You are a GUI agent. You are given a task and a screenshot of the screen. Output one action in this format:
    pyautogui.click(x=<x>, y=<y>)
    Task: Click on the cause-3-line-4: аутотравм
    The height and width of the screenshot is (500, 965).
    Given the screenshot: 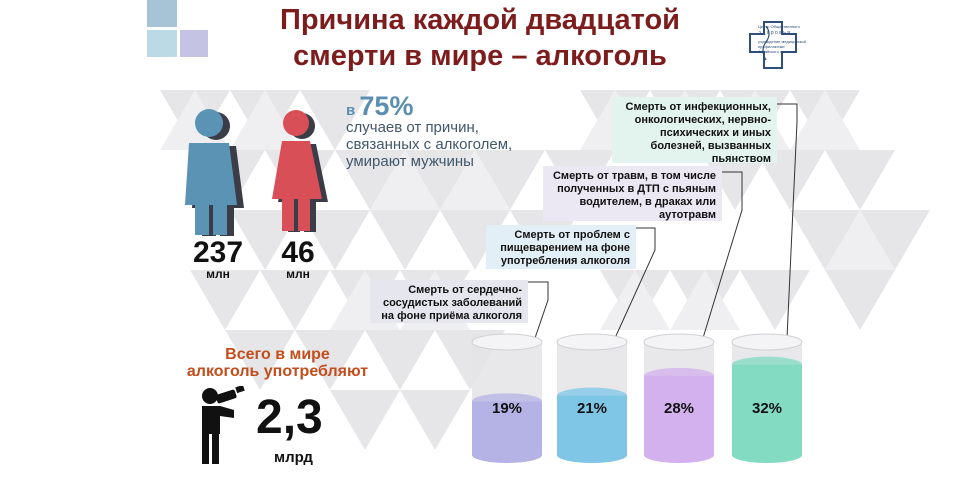 What is the action you would take?
    pyautogui.click(x=687, y=215)
    